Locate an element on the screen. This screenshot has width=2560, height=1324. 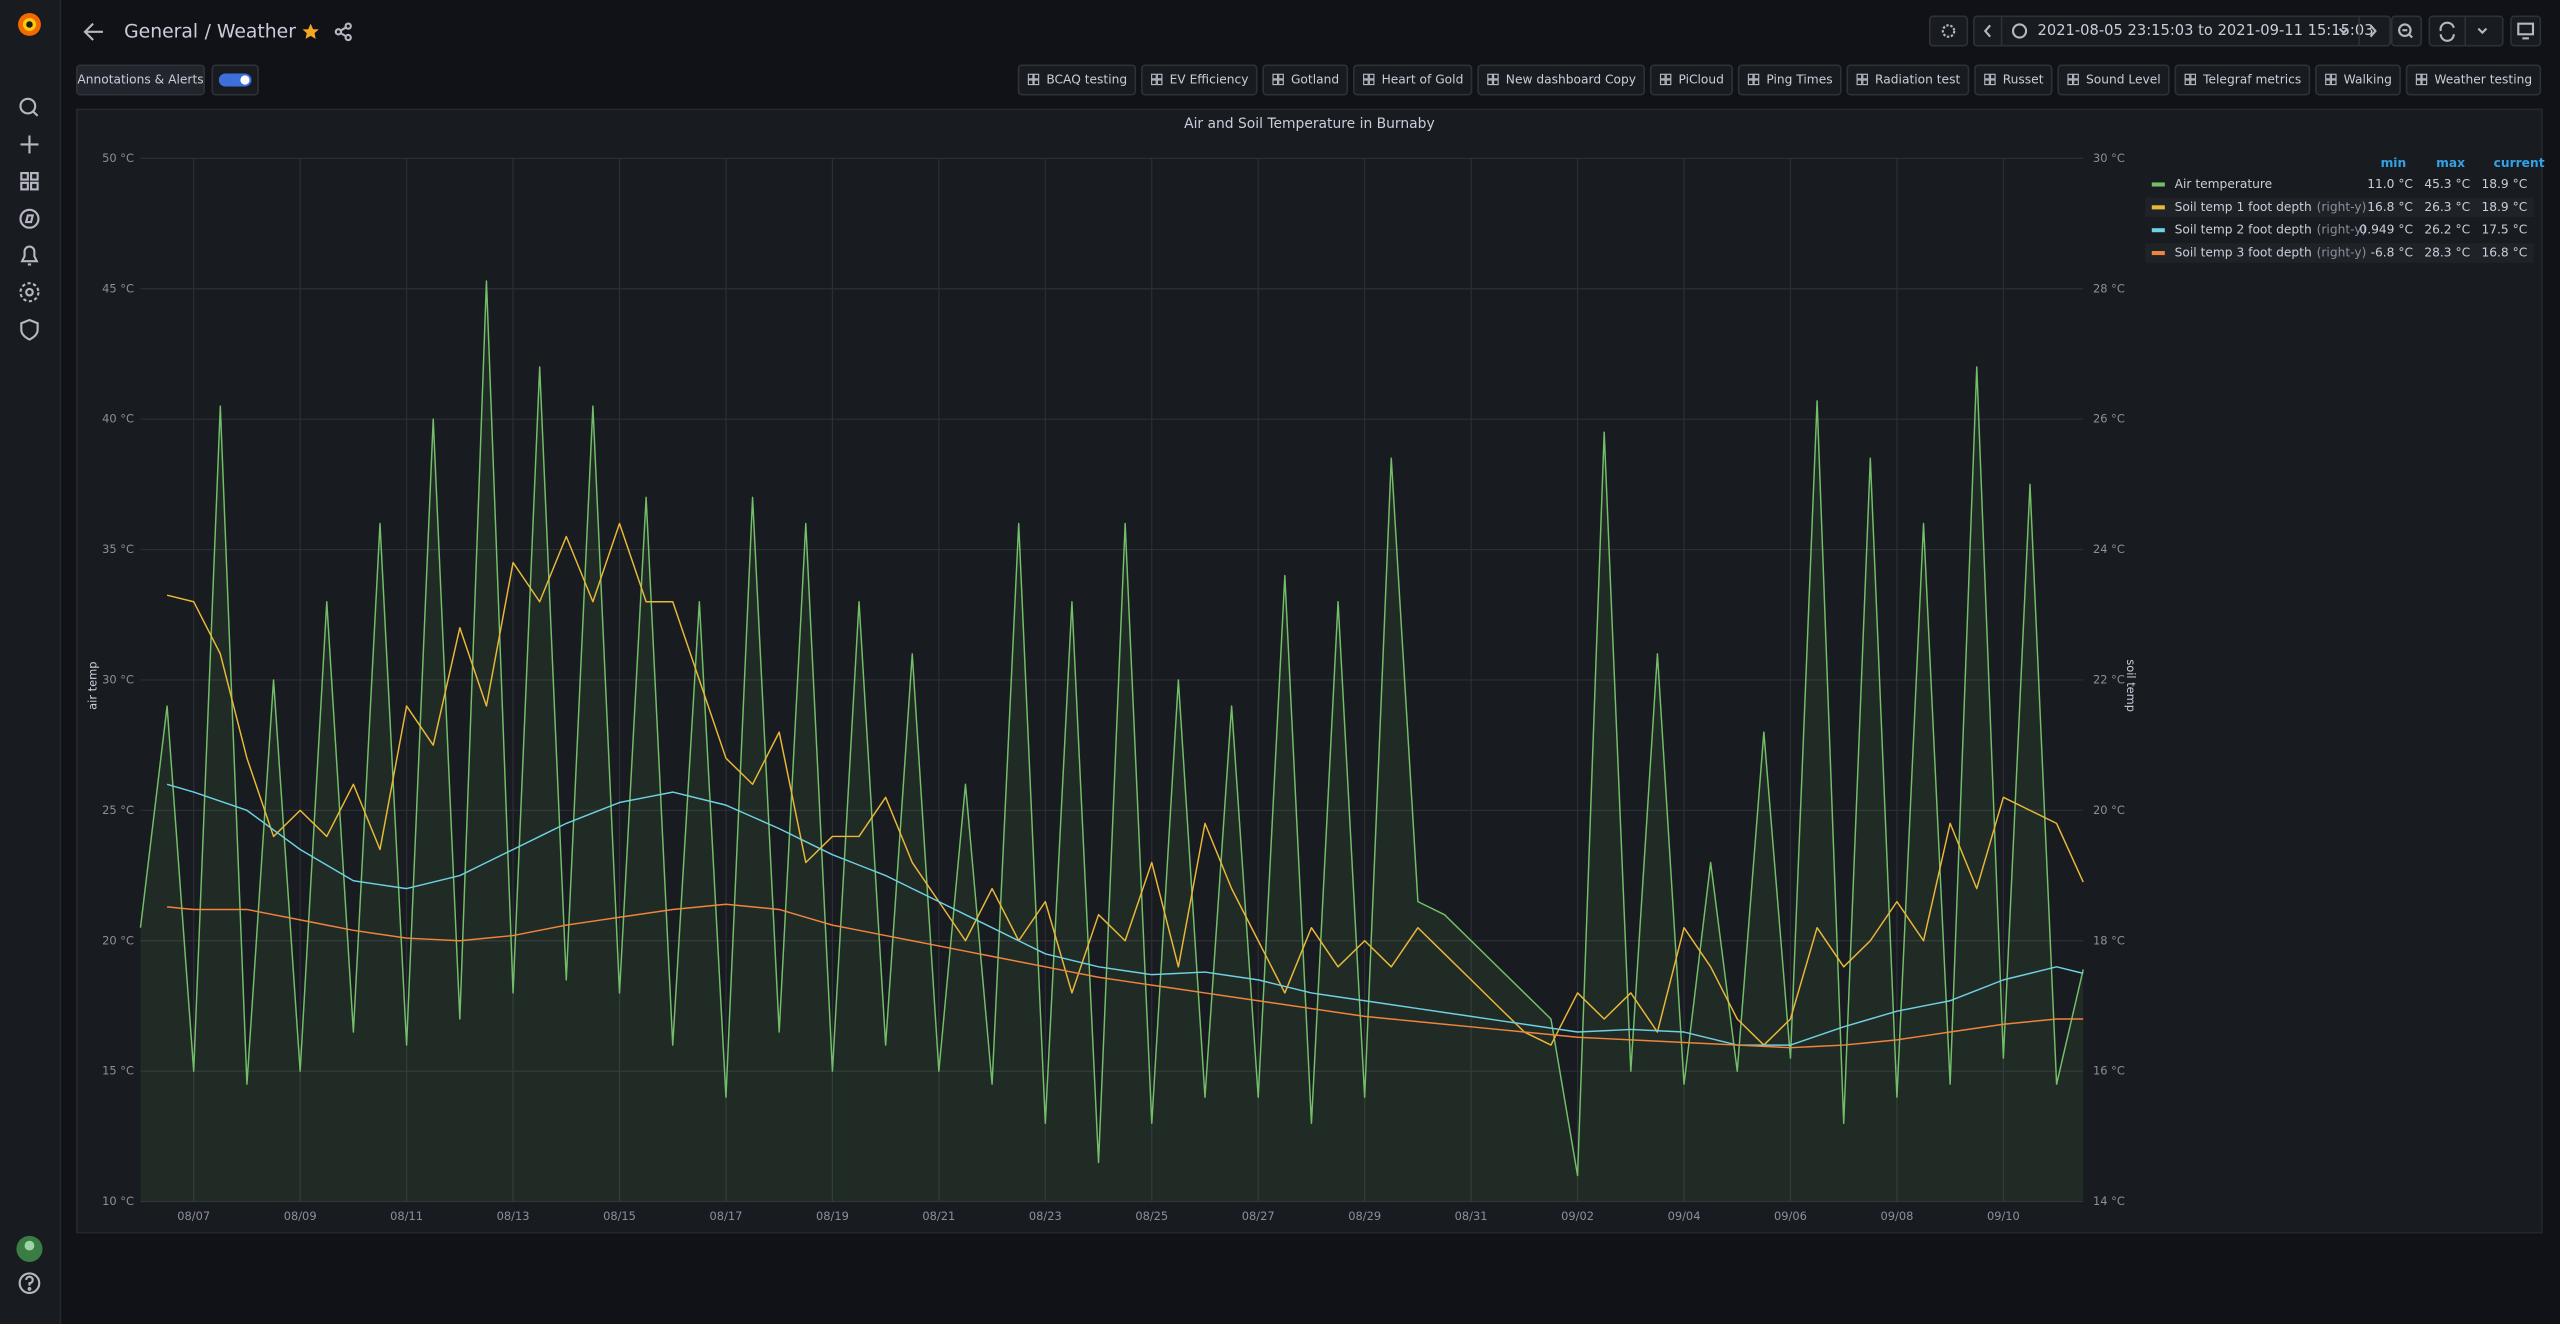
legend-stat: 26.3 °C is located at coordinates (2447, 207).